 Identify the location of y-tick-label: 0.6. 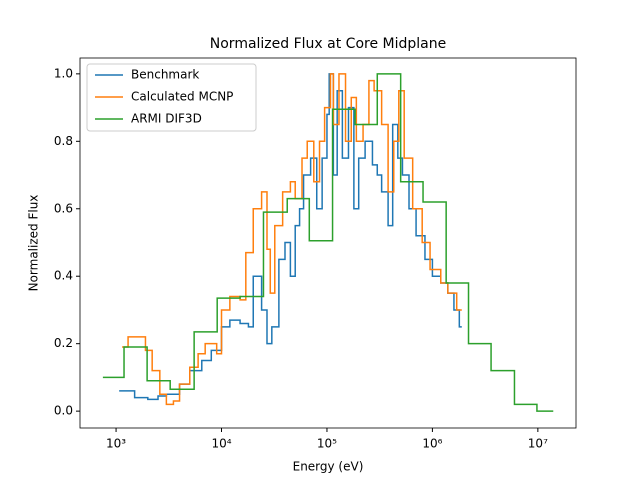
(63, 208).